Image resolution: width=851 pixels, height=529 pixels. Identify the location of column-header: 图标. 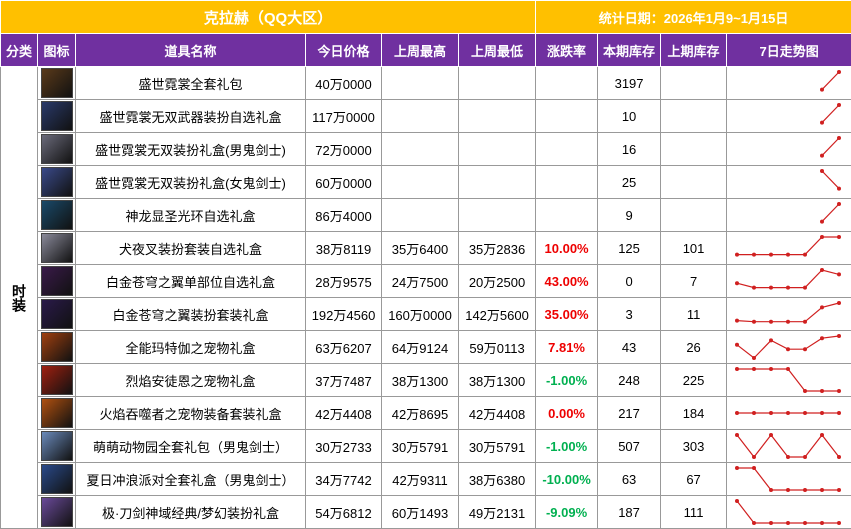
(56, 50).